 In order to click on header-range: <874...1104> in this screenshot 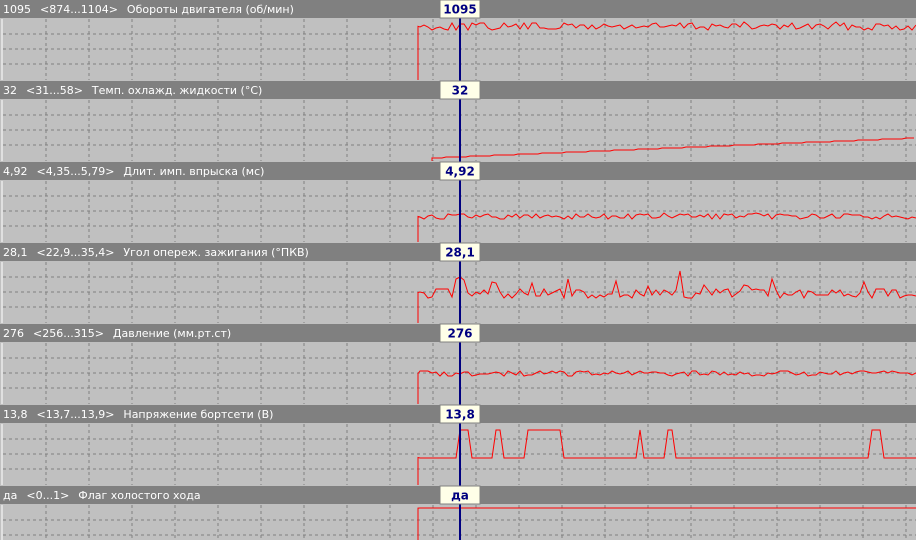, I will do `click(79, 9)`.